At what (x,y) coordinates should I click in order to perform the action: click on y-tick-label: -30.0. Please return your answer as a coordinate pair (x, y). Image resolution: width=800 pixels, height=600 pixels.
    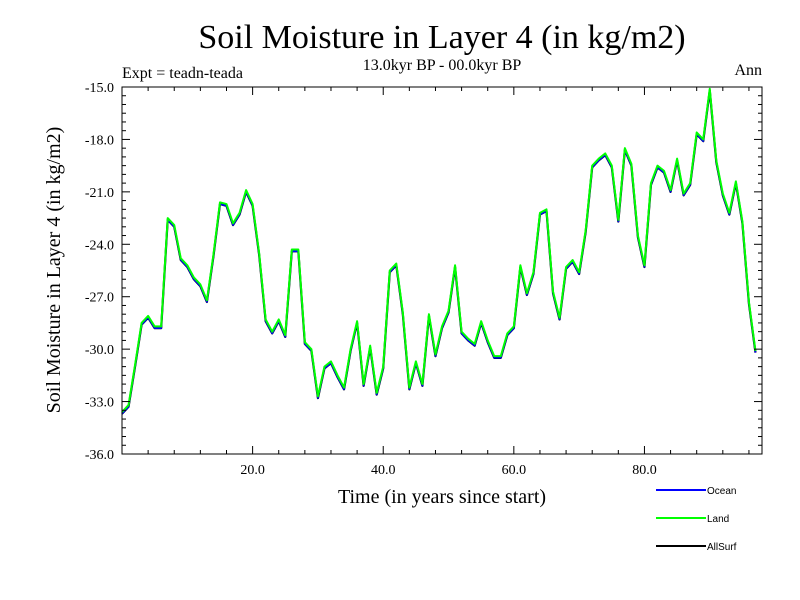
    Looking at the image, I should click on (99, 350).